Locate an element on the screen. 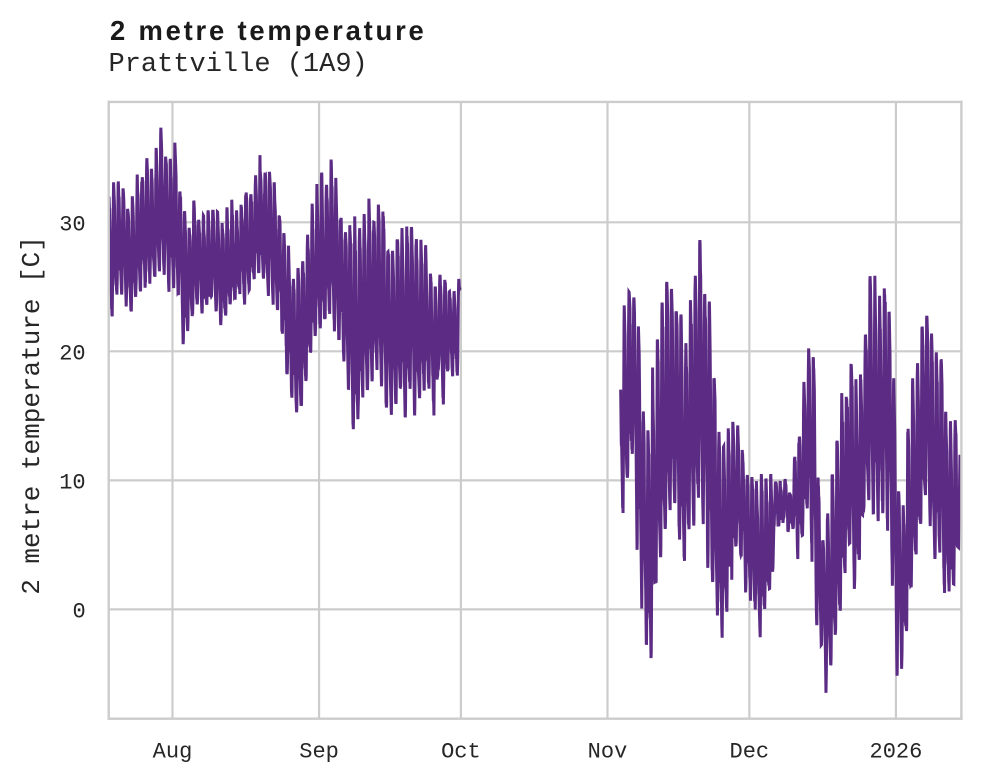  svg-text: Oct is located at coordinates (461, 752).